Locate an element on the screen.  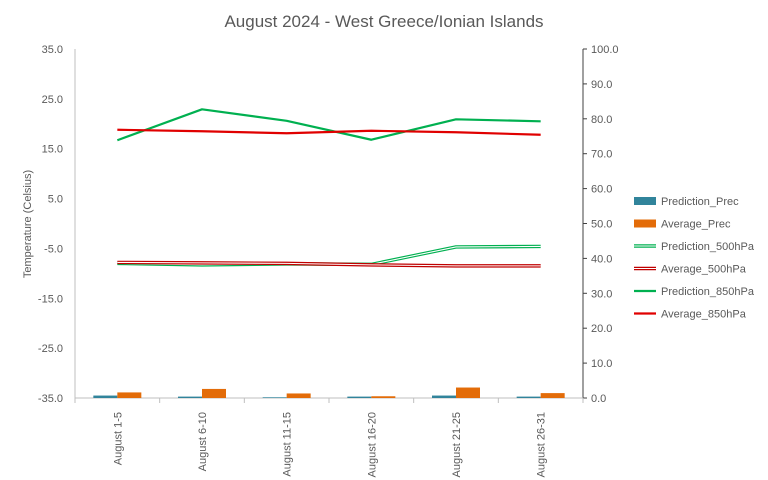
y-right-tick-label: 100.0 is located at coordinates (605, 50).